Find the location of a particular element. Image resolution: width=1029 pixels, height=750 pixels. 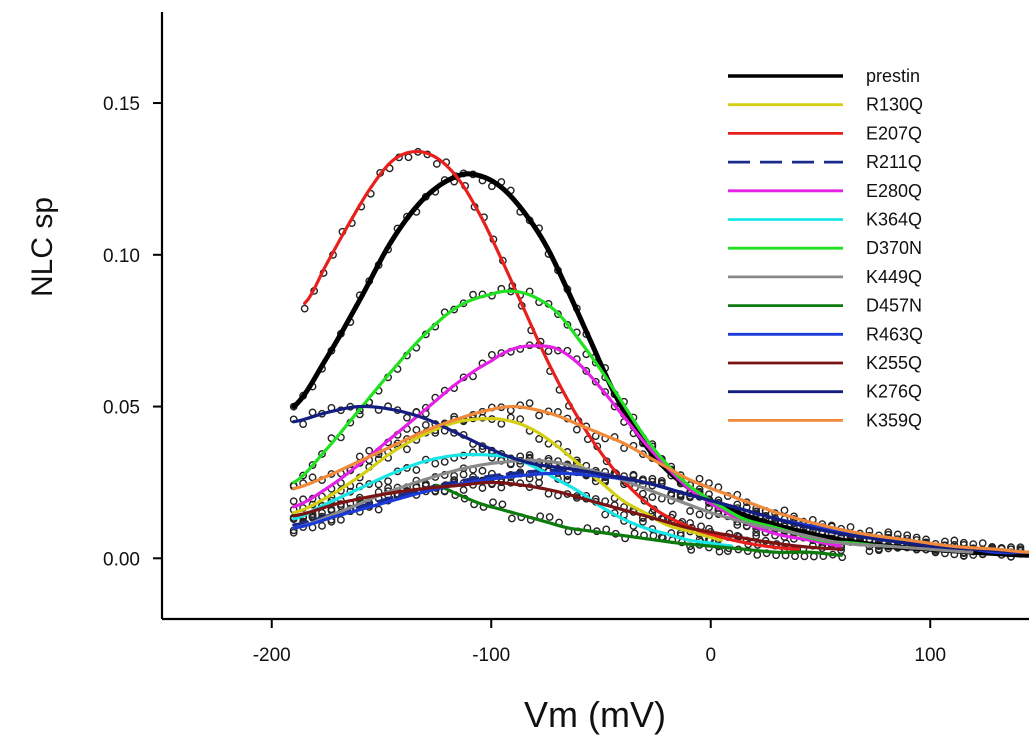

series-line-k359q is located at coordinates (660, 479).